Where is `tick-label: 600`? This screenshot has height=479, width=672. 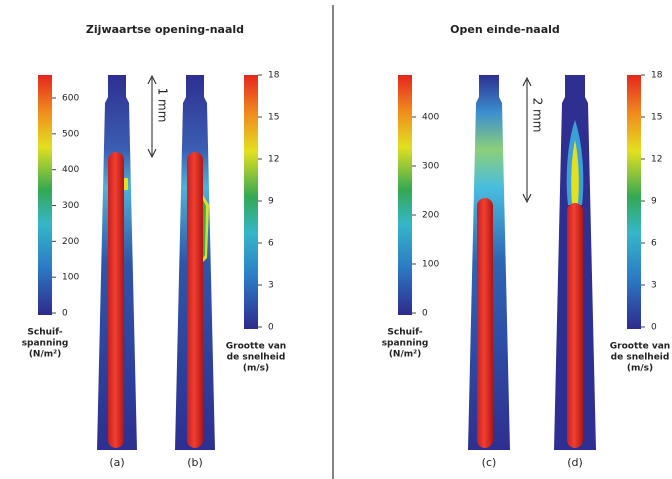
tick-label: 600 is located at coordinates (70, 99).